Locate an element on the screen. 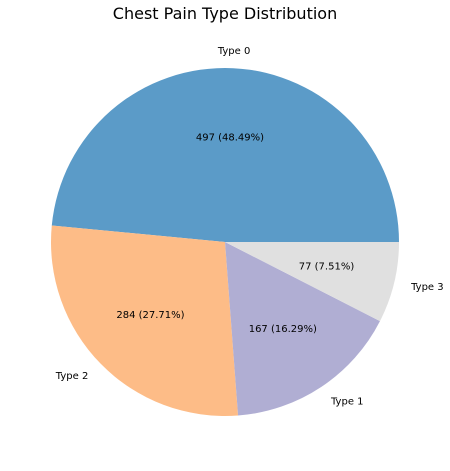  slice-value-type-0: 497 (48.49%) is located at coordinates (230, 138).